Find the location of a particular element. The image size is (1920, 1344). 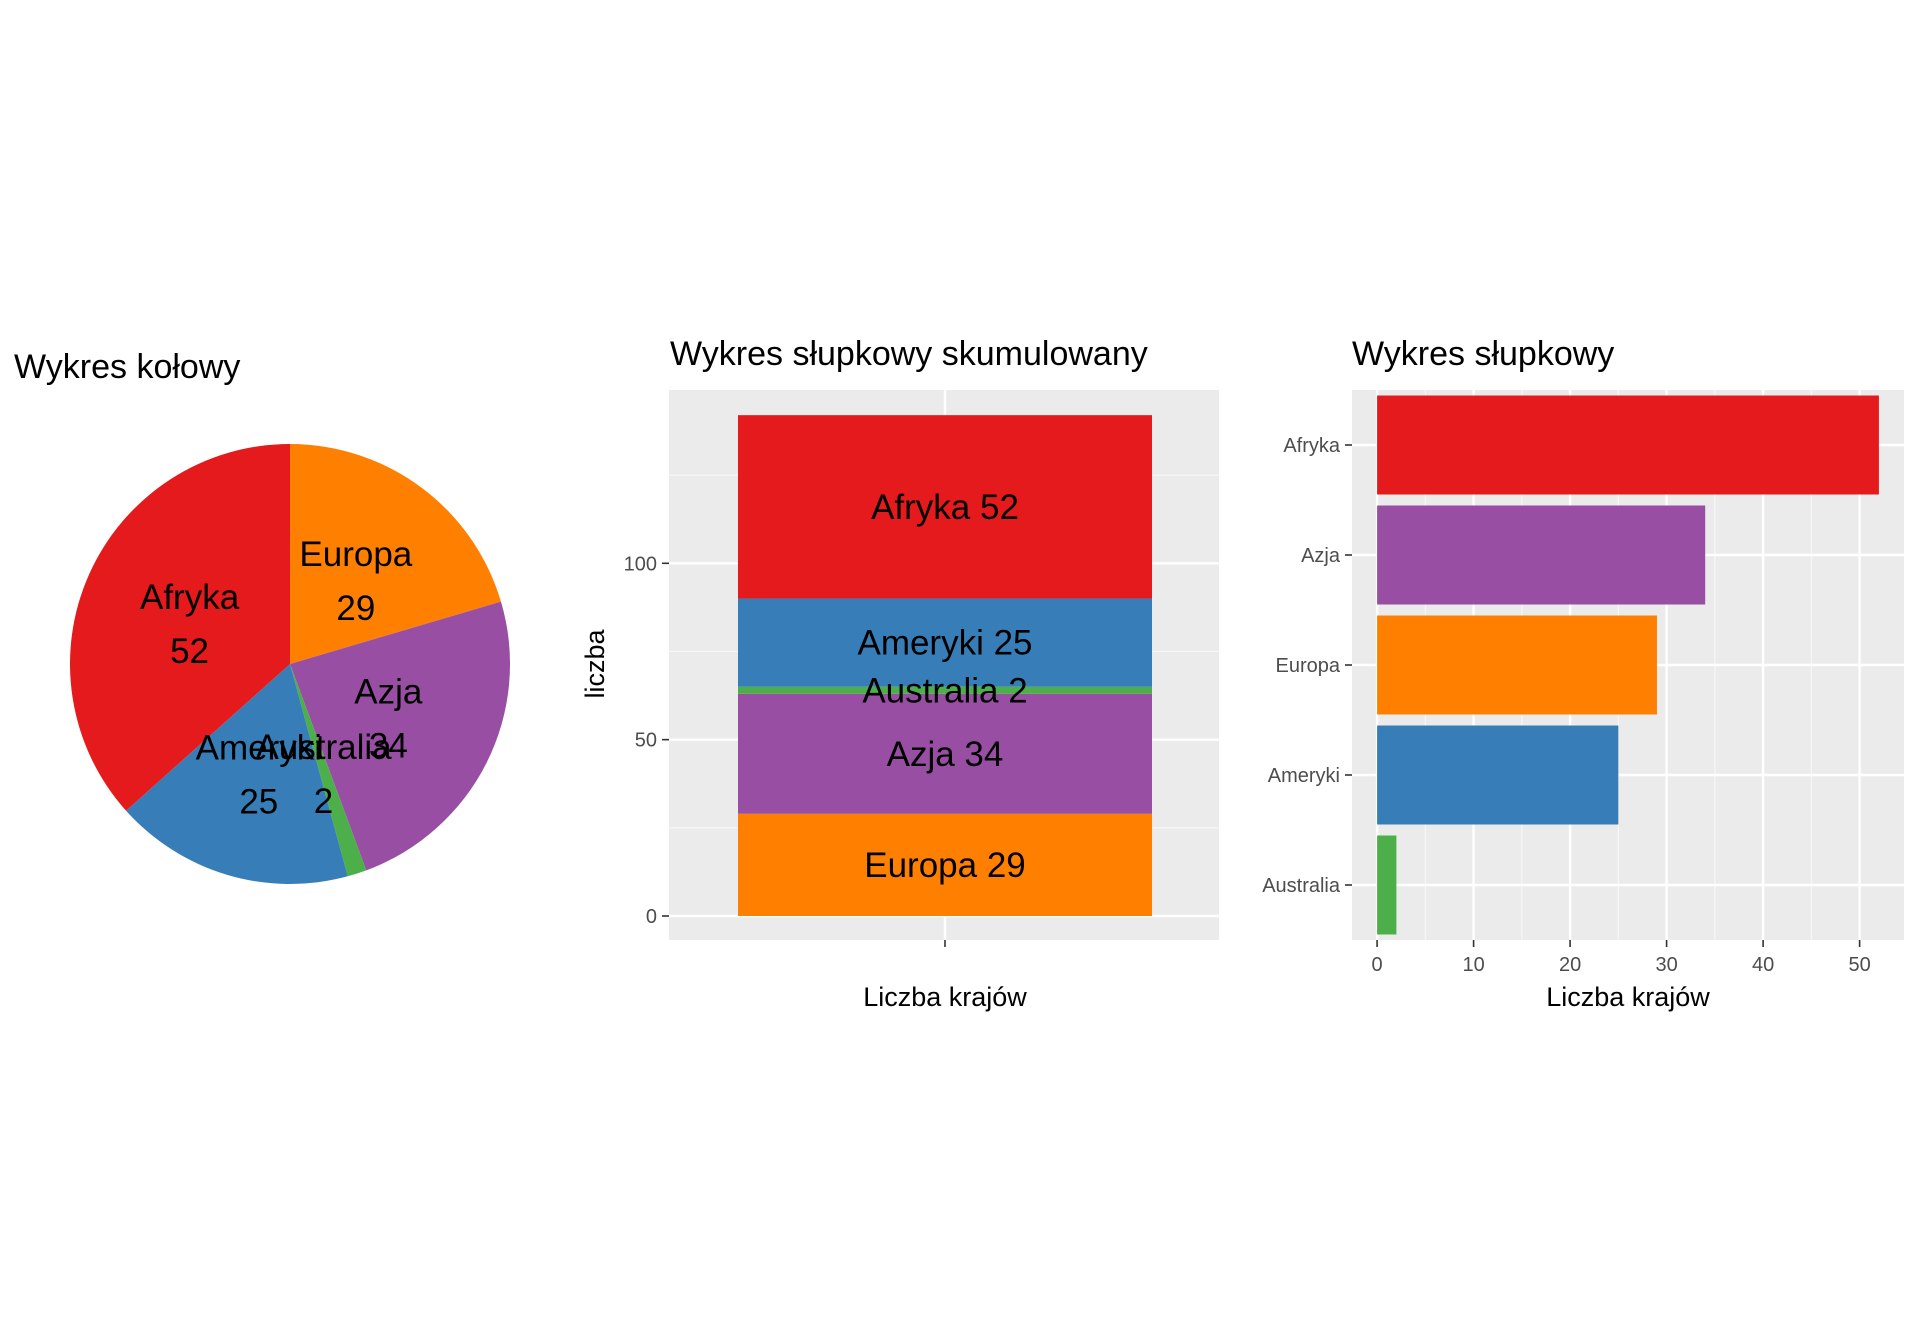

pie-slice-azja is located at coordinates (400, 736).